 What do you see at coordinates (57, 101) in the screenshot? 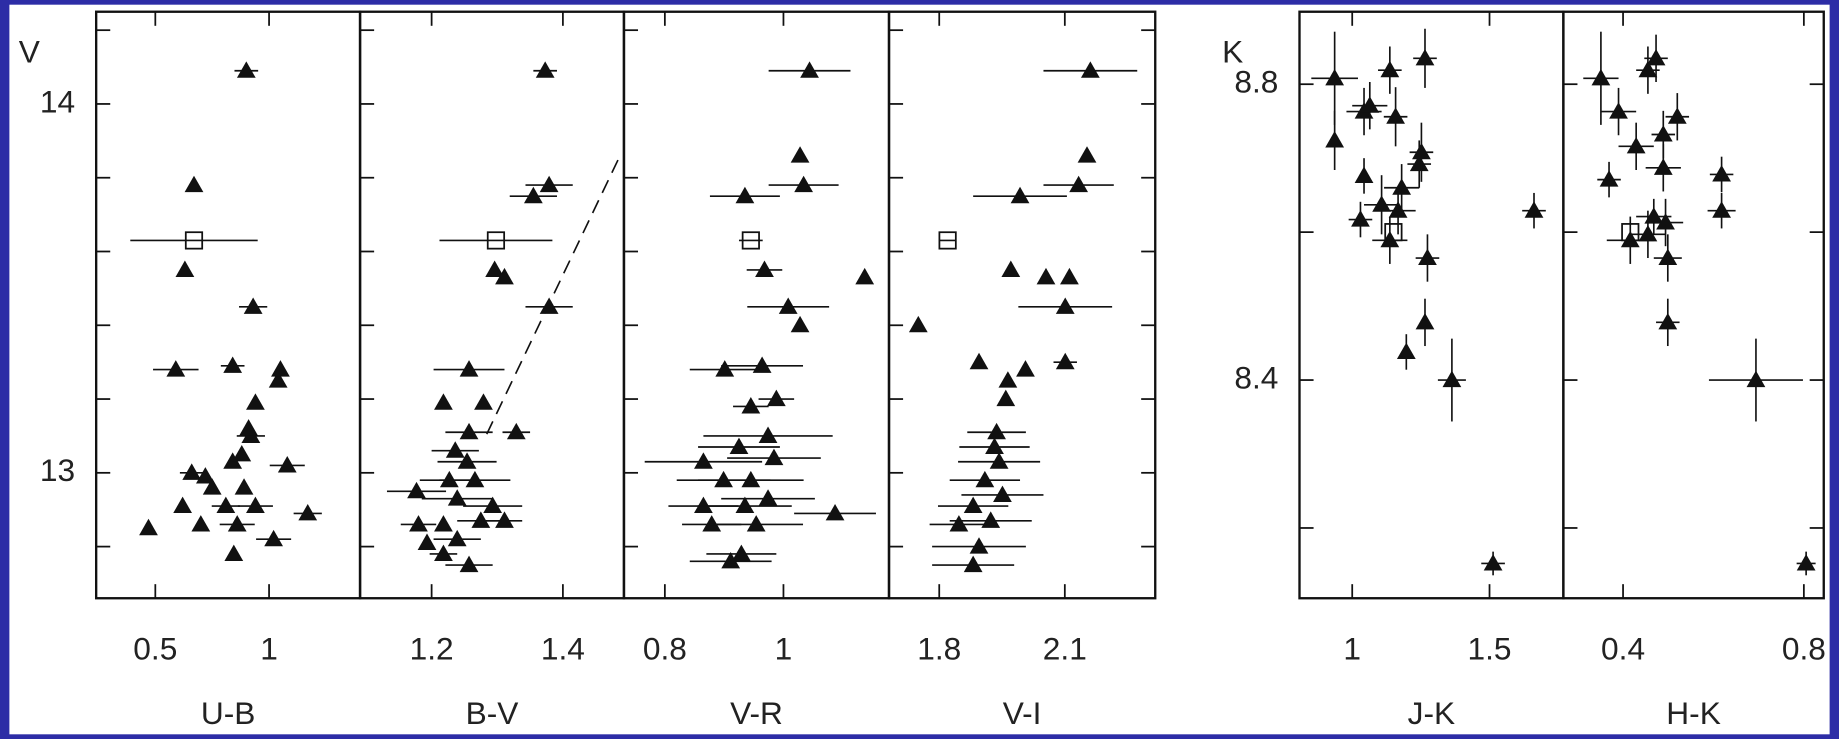
I see `y-tick-label: 14` at bounding box center [57, 101].